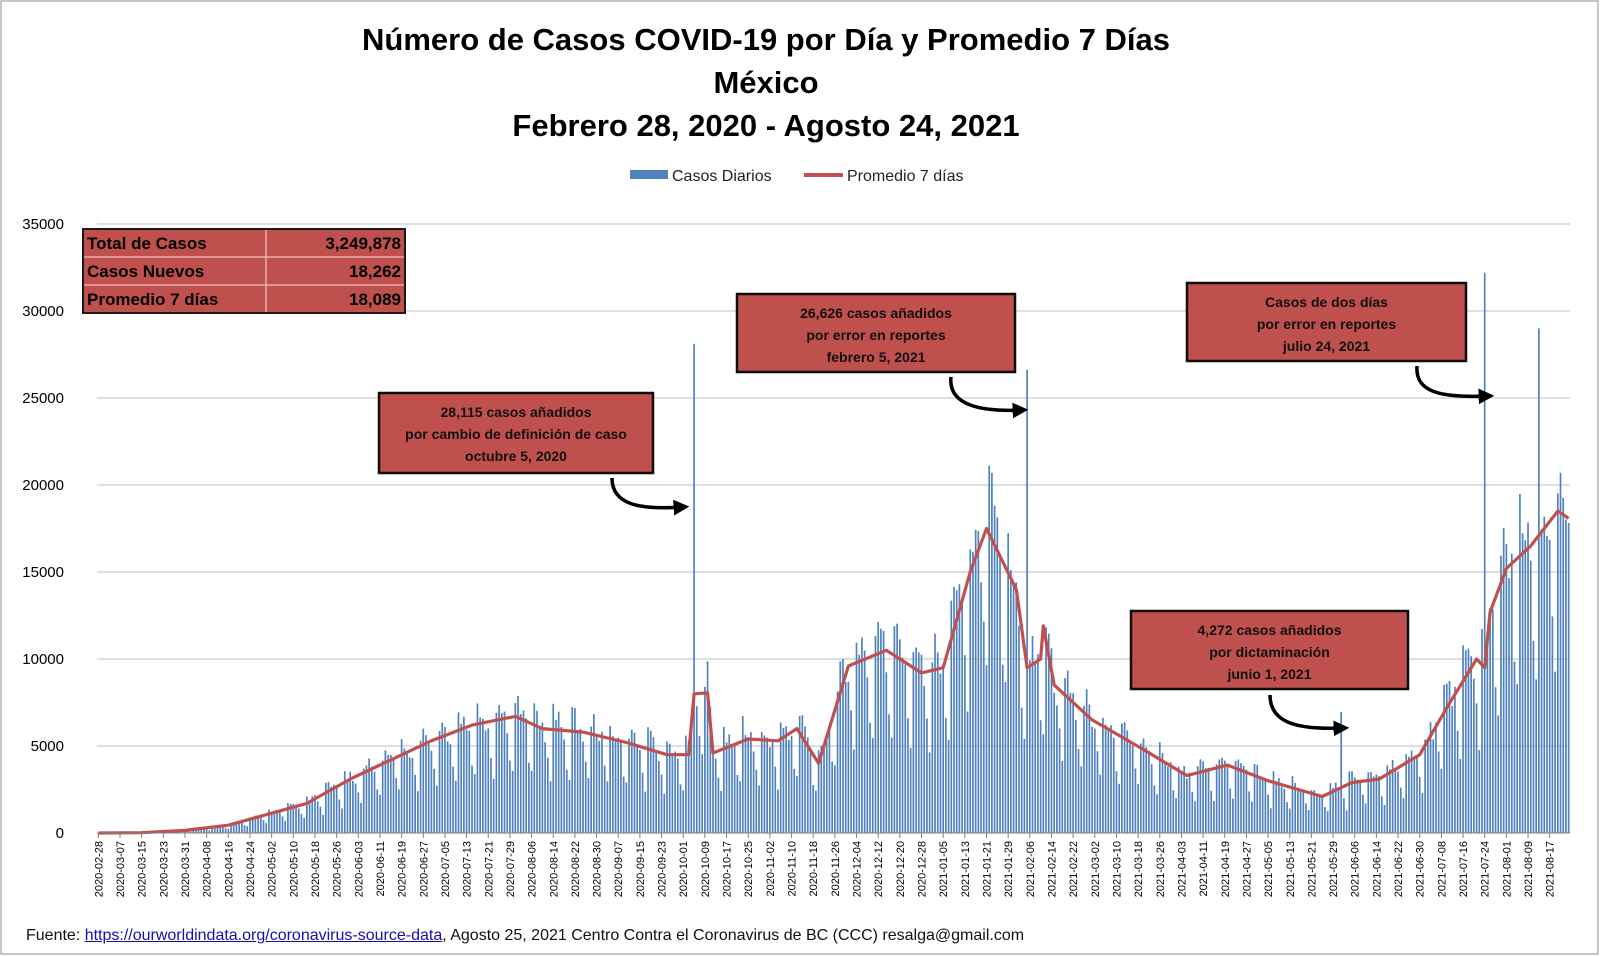 The image size is (1600, 956). What do you see at coordinates (43, 485) in the screenshot?
I see `y-tick-label-20000: 20000` at bounding box center [43, 485].